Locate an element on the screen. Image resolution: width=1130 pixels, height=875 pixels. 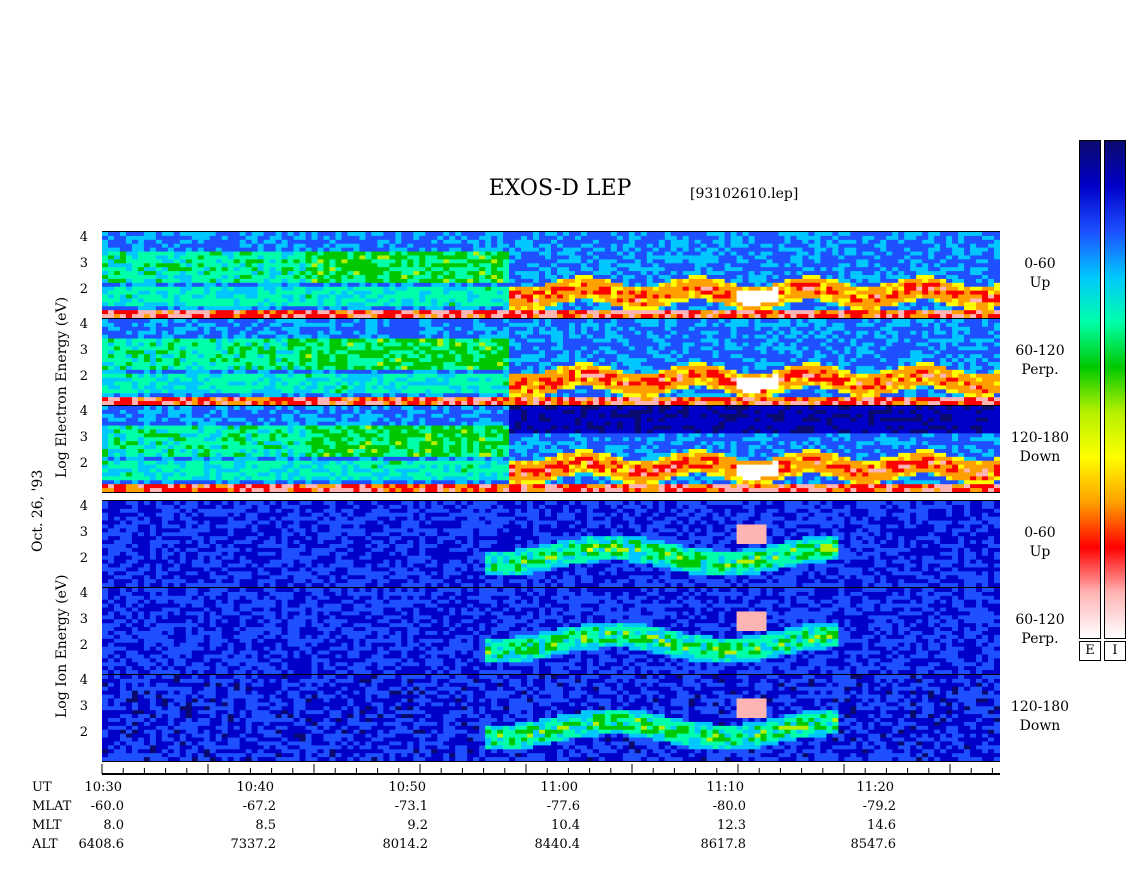
time-row-value: 10:50 is located at coordinates (407, 787).